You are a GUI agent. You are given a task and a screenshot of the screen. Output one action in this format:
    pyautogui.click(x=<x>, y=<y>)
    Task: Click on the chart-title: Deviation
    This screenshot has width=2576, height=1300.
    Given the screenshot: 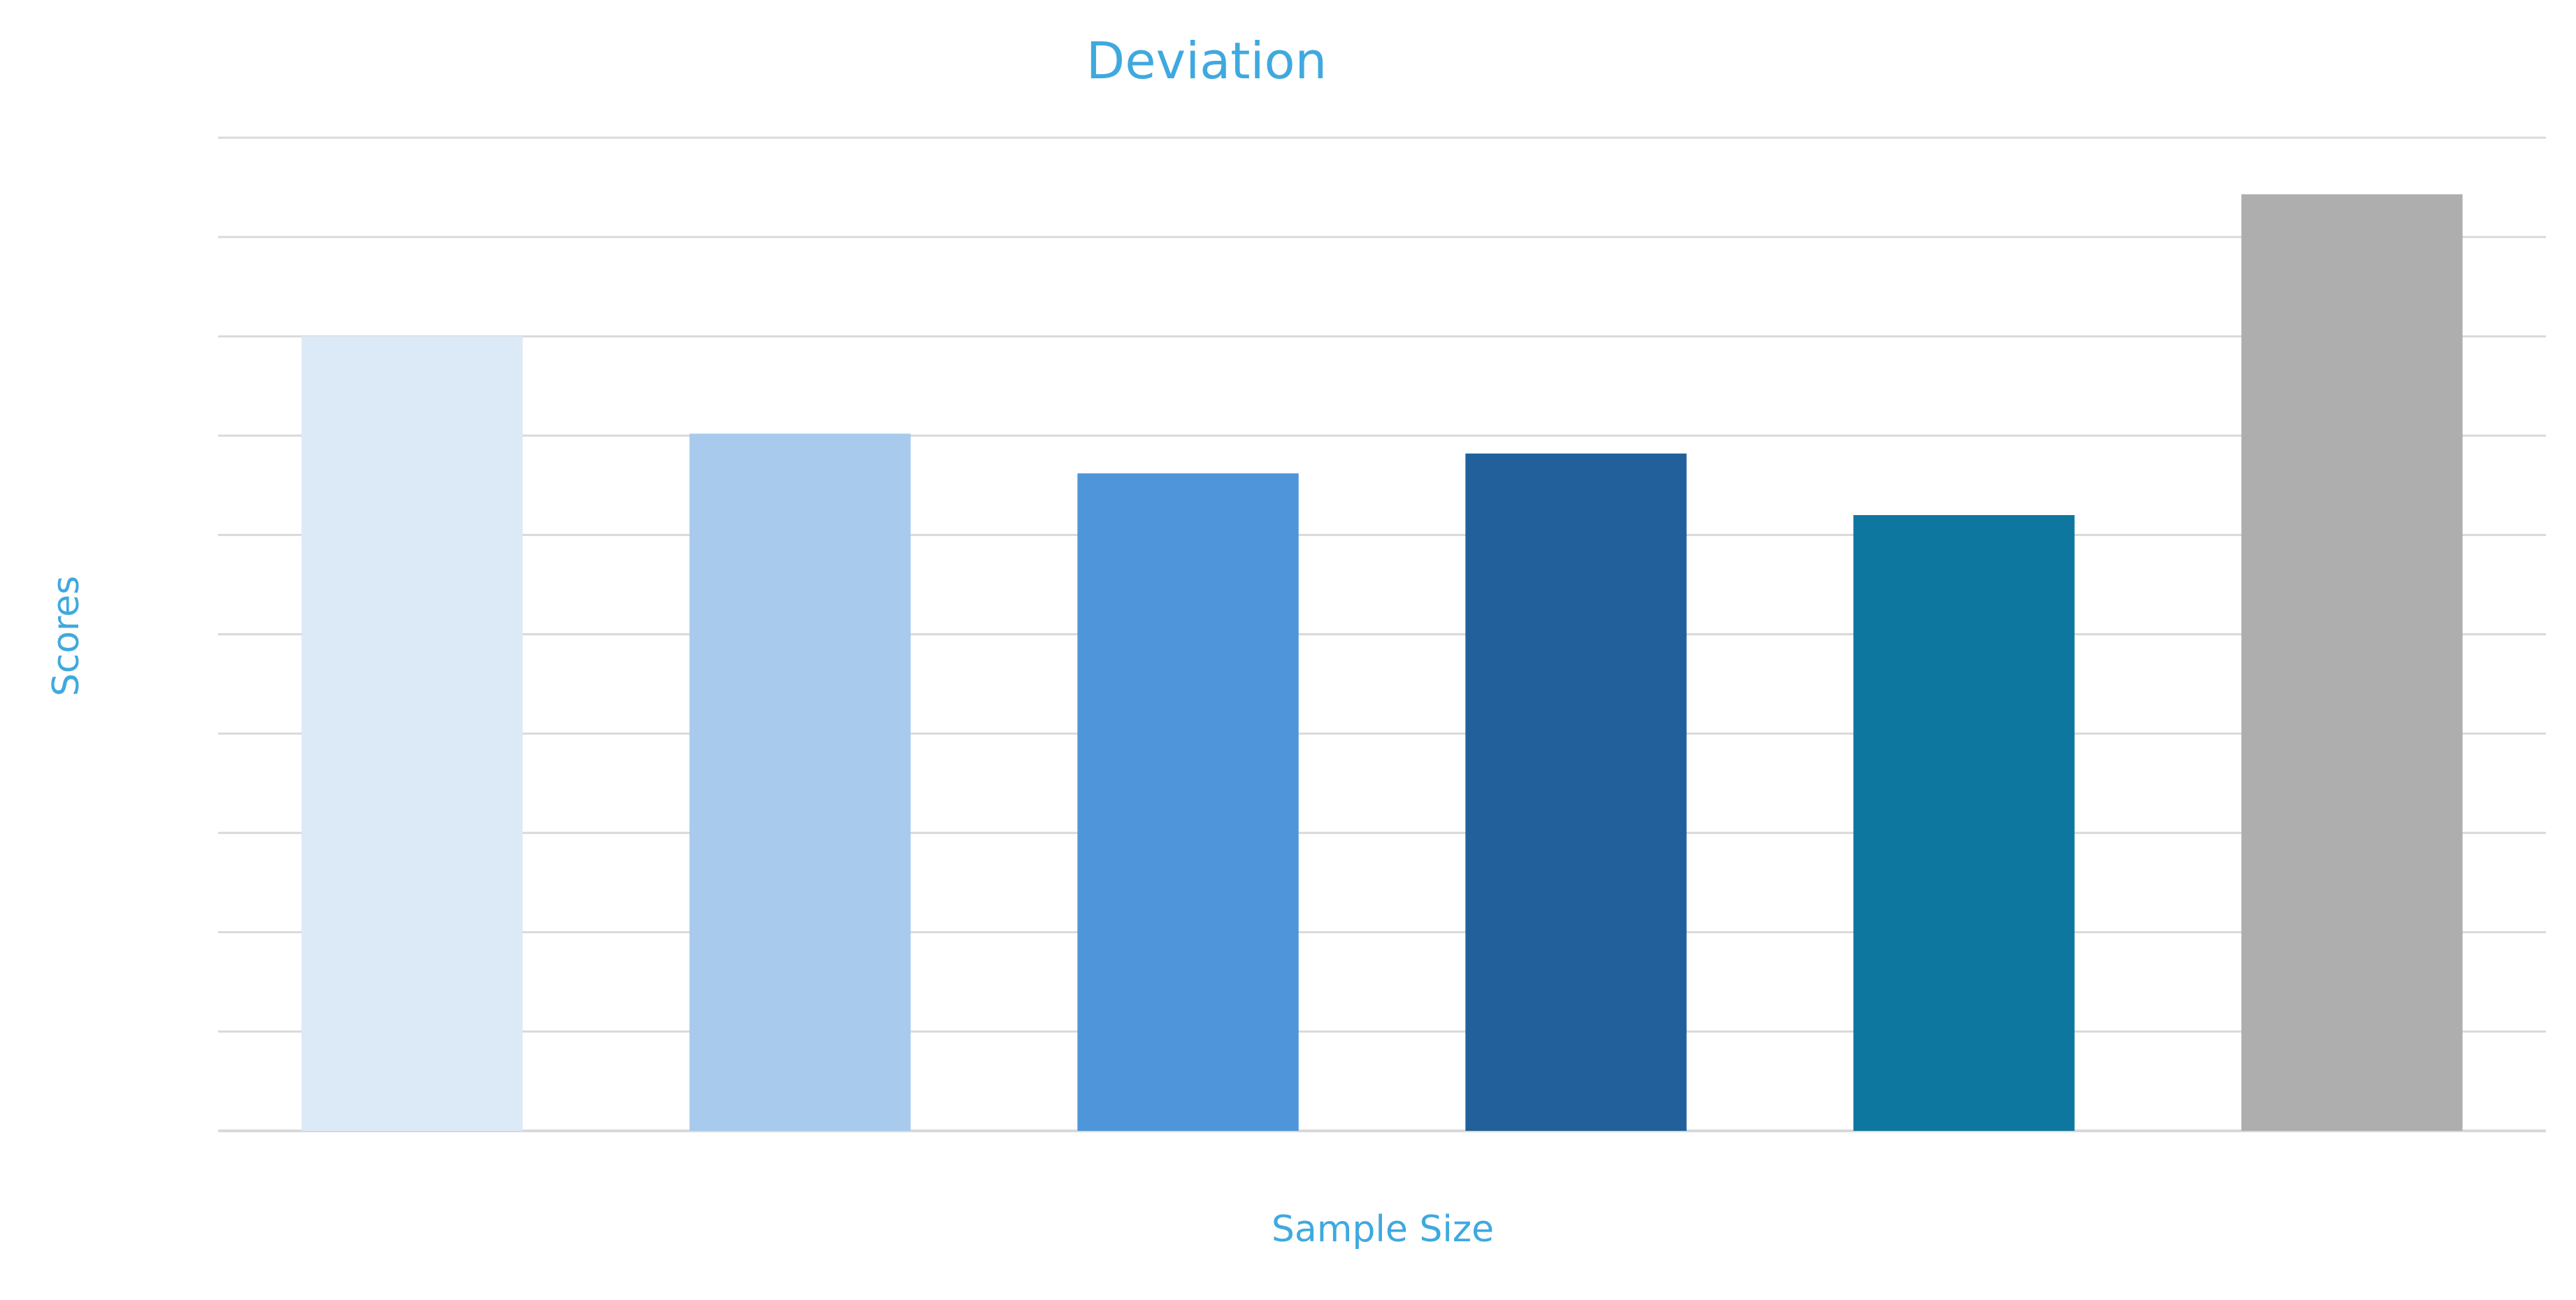 What is the action you would take?
    pyautogui.click(x=1206, y=61)
    